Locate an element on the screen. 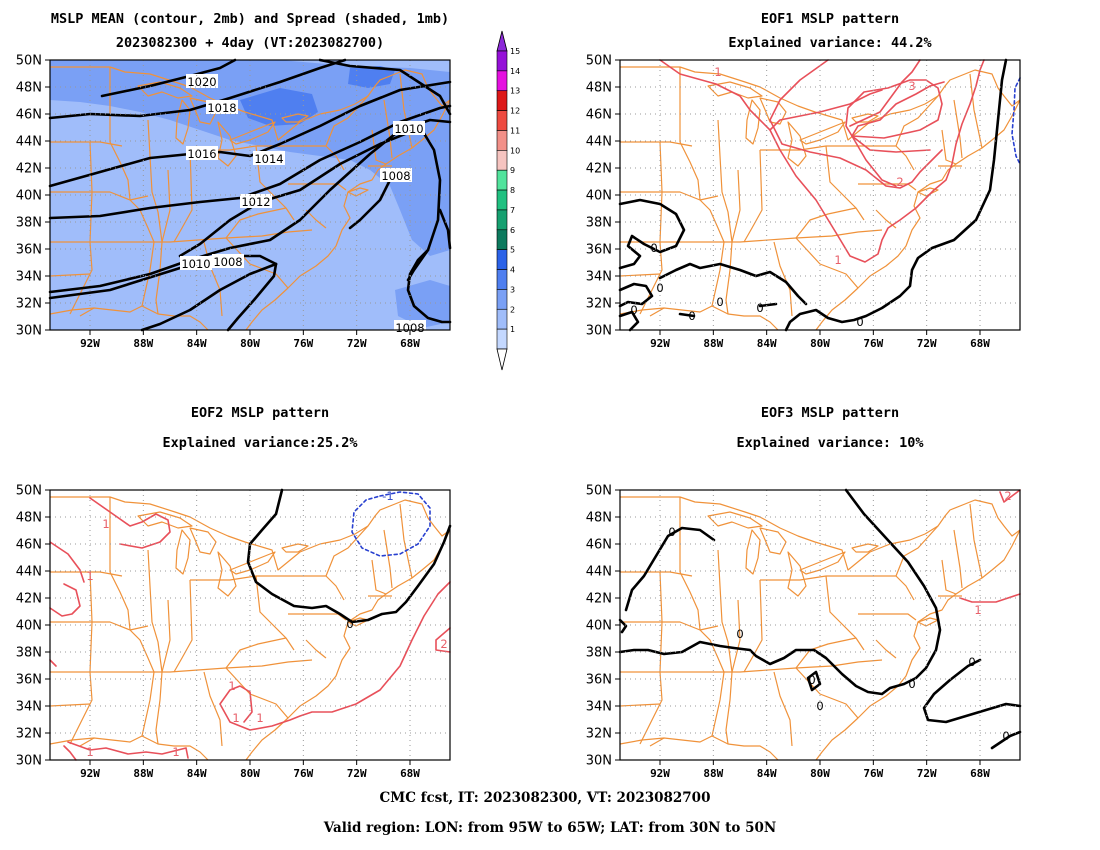  eof1-contours is located at coordinates (819, 195).